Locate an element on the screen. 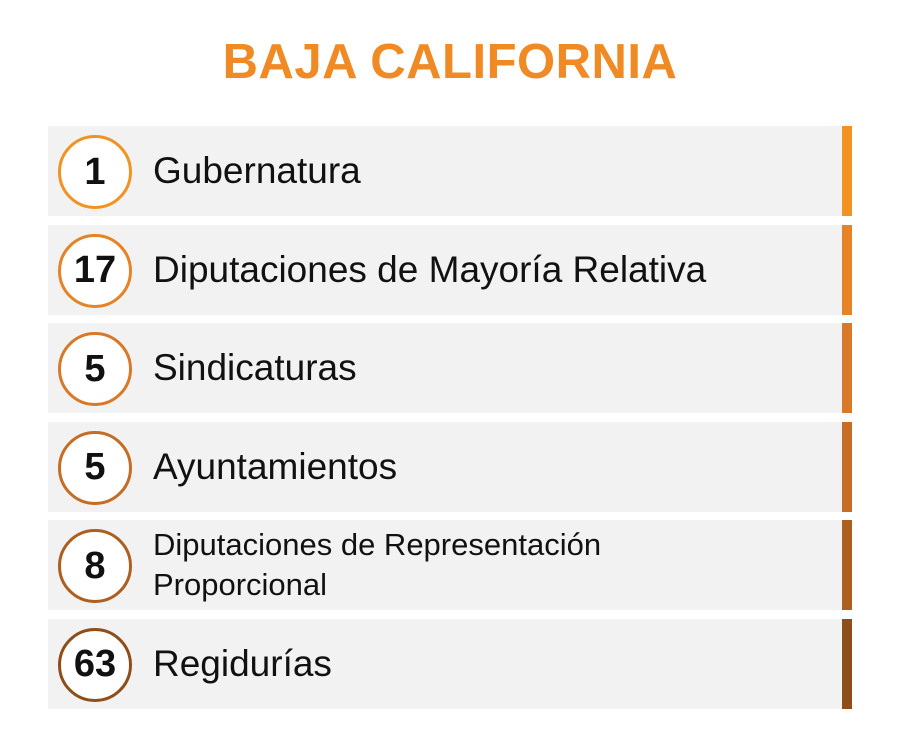 This screenshot has width=900, height=750. position-label: Ayuntamientos is located at coordinates (275, 466).